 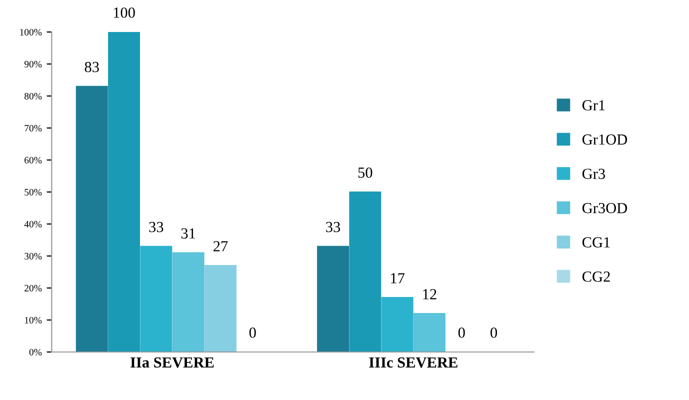 What do you see at coordinates (33, 256) in the screenshot?
I see `y-tick-label: 30%` at bounding box center [33, 256].